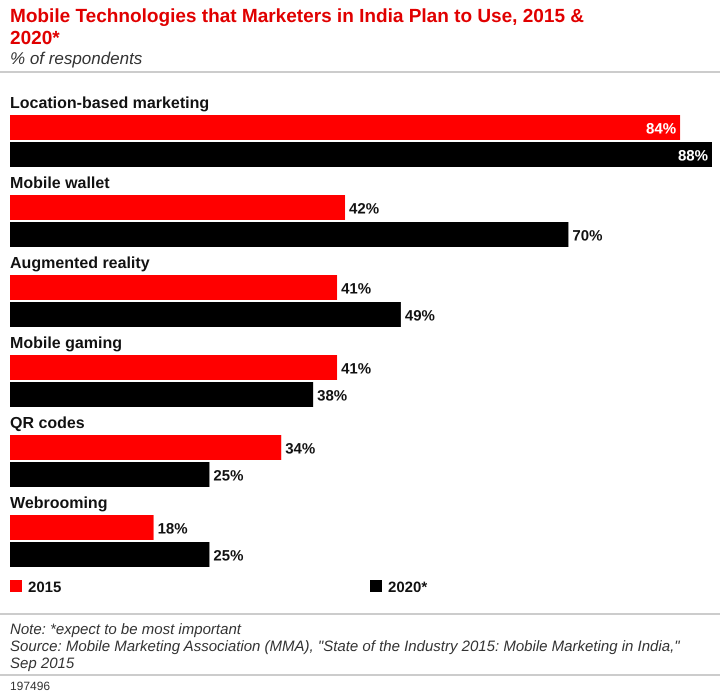  I want to click on y-tick-label: Mobile wallet, so click(60, 183).